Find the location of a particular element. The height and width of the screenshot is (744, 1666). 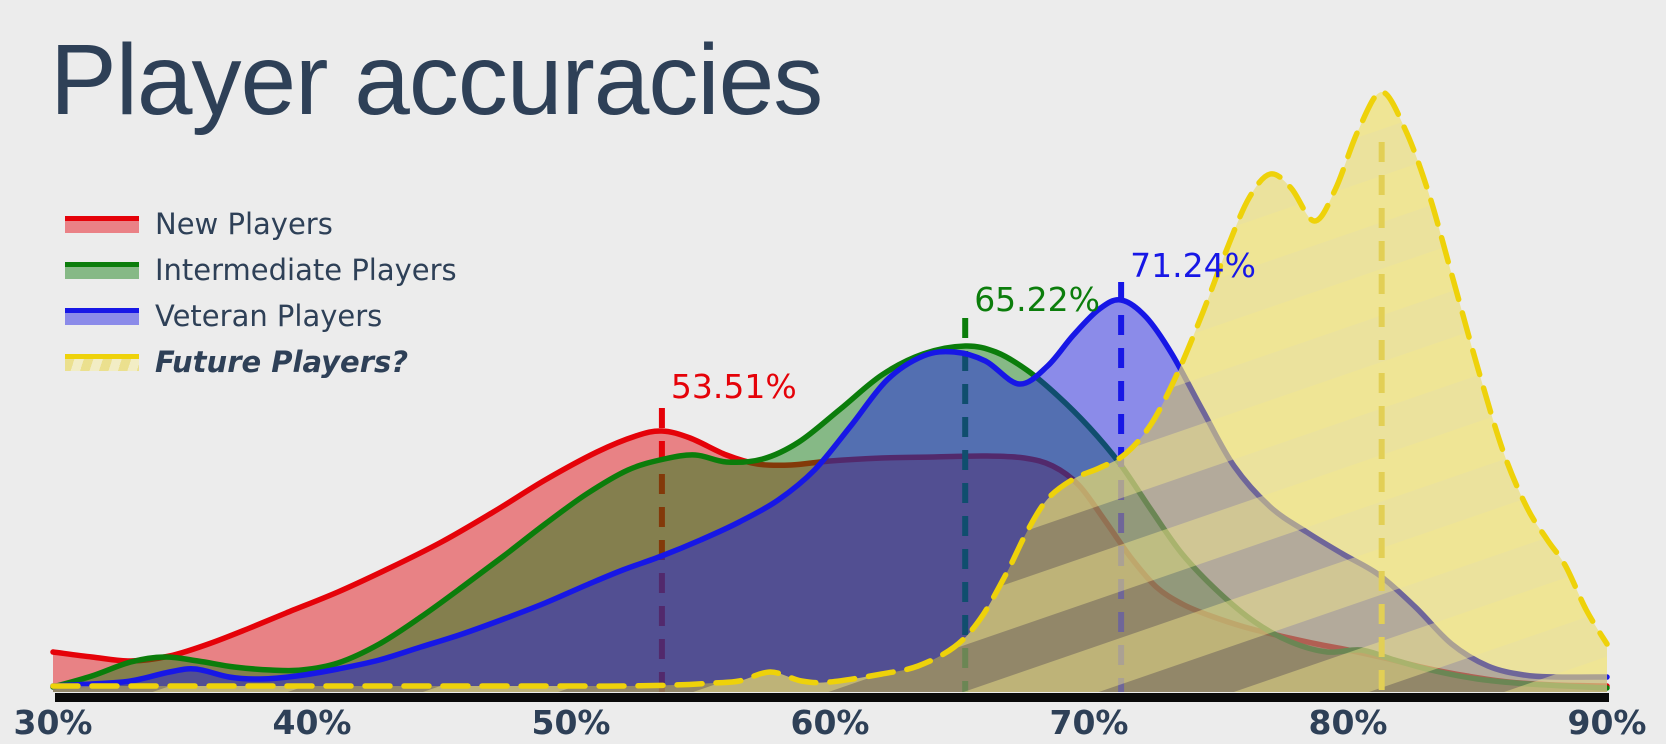

x-tick-label-60: 60% is located at coordinates (830, 722).